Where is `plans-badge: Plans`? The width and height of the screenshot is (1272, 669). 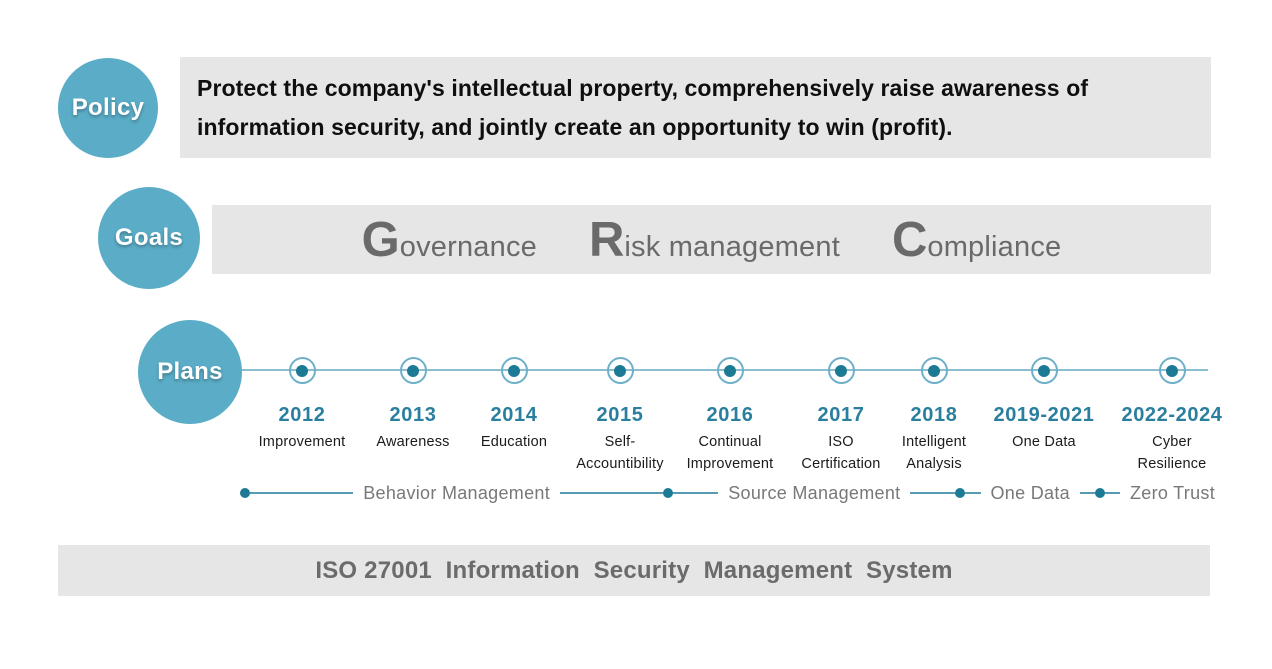
plans-badge: Plans is located at coordinates (190, 372).